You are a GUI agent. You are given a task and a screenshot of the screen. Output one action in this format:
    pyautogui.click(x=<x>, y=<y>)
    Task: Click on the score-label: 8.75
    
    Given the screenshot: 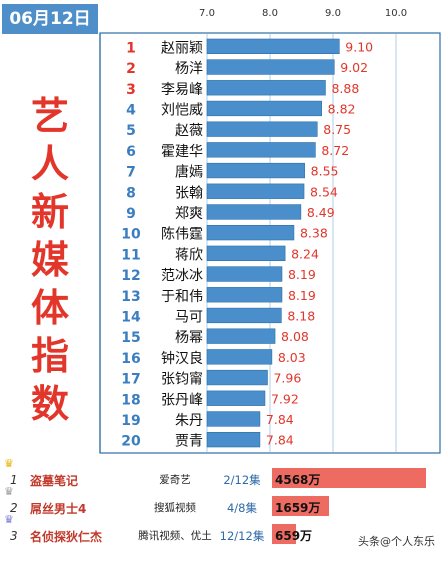 What is the action you would take?
    pyautogui.click(x=337, y=129)
    